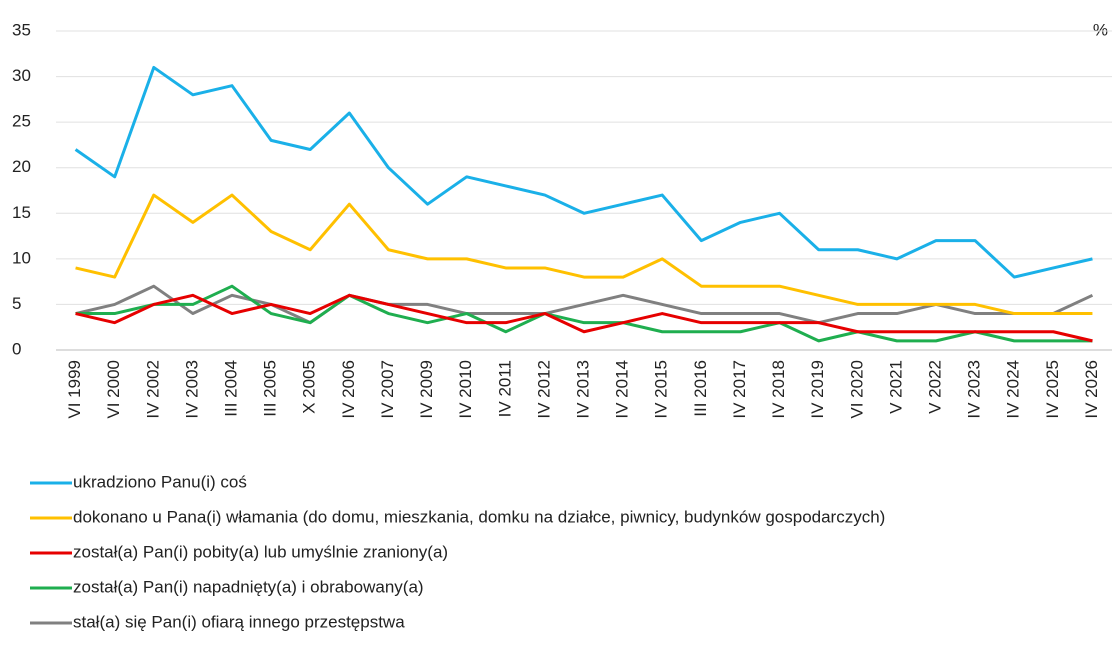 The height and width of the screenshot is (656, 1112). I want to click on x-tick-label: IV 2019, so click(817, 389).